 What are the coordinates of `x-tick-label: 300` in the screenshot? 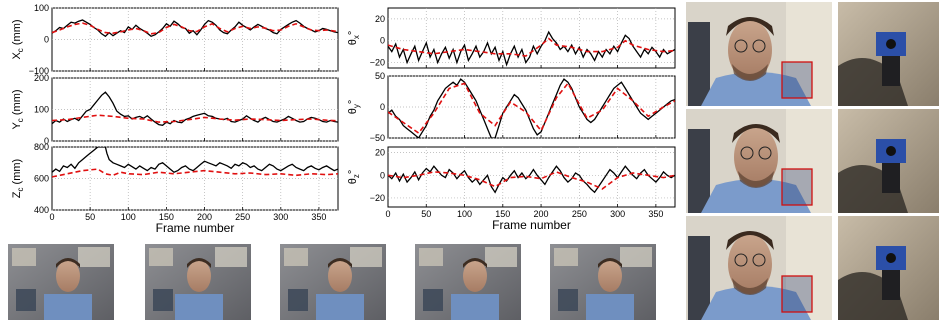 It's located at (280, 217).